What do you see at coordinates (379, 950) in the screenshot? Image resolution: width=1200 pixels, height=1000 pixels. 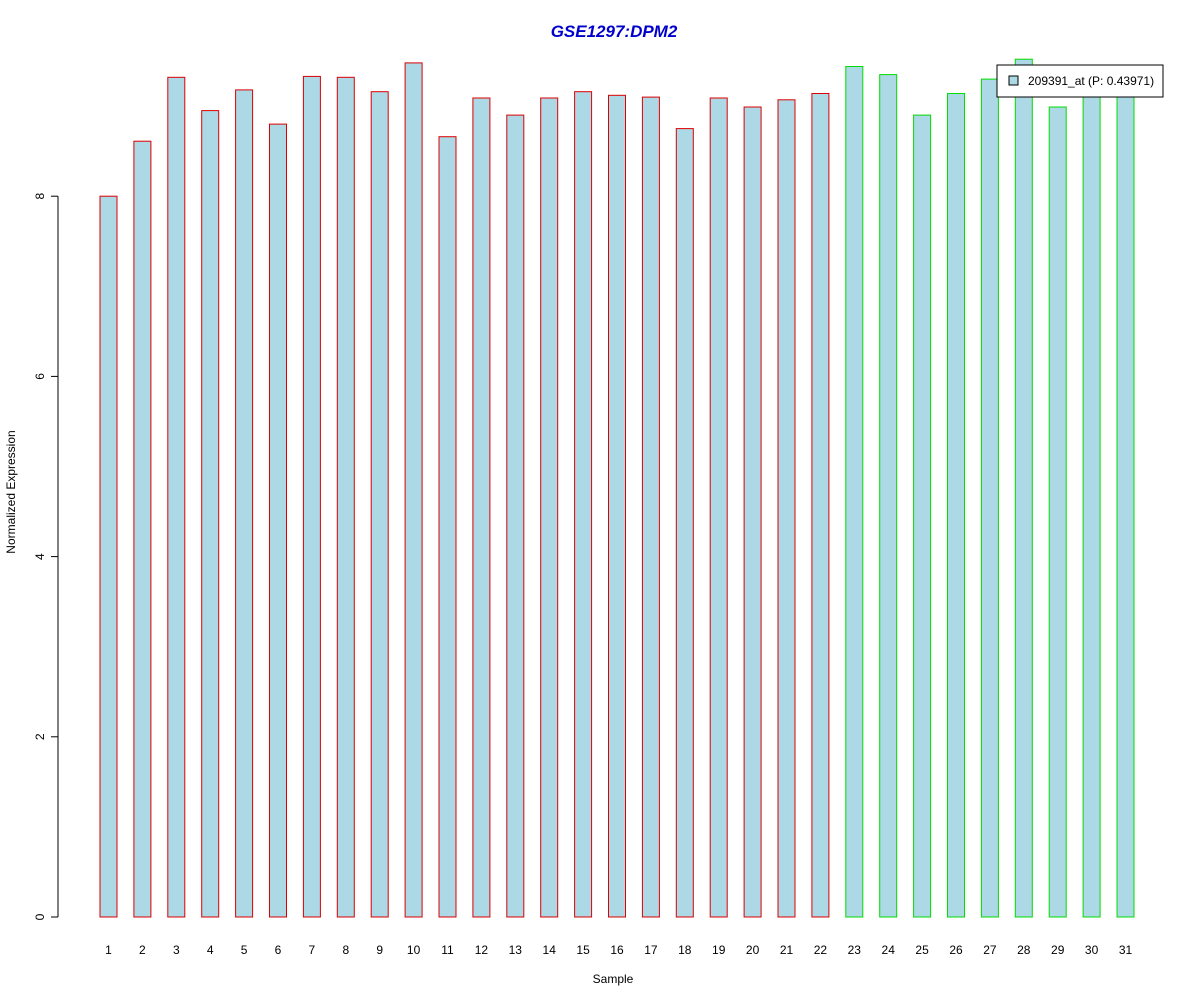 I see `x-tick-label: 9` at bounding box center [379, 950].